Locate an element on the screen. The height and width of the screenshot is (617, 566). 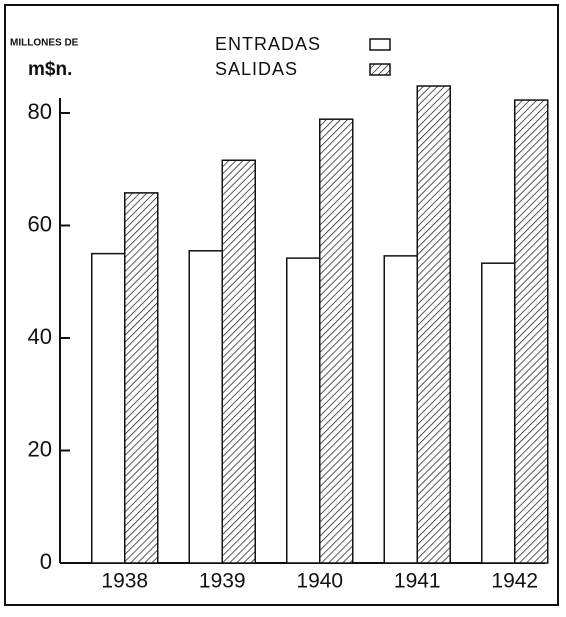
y-tick-label: 40 is located at coordinates (40, 336).